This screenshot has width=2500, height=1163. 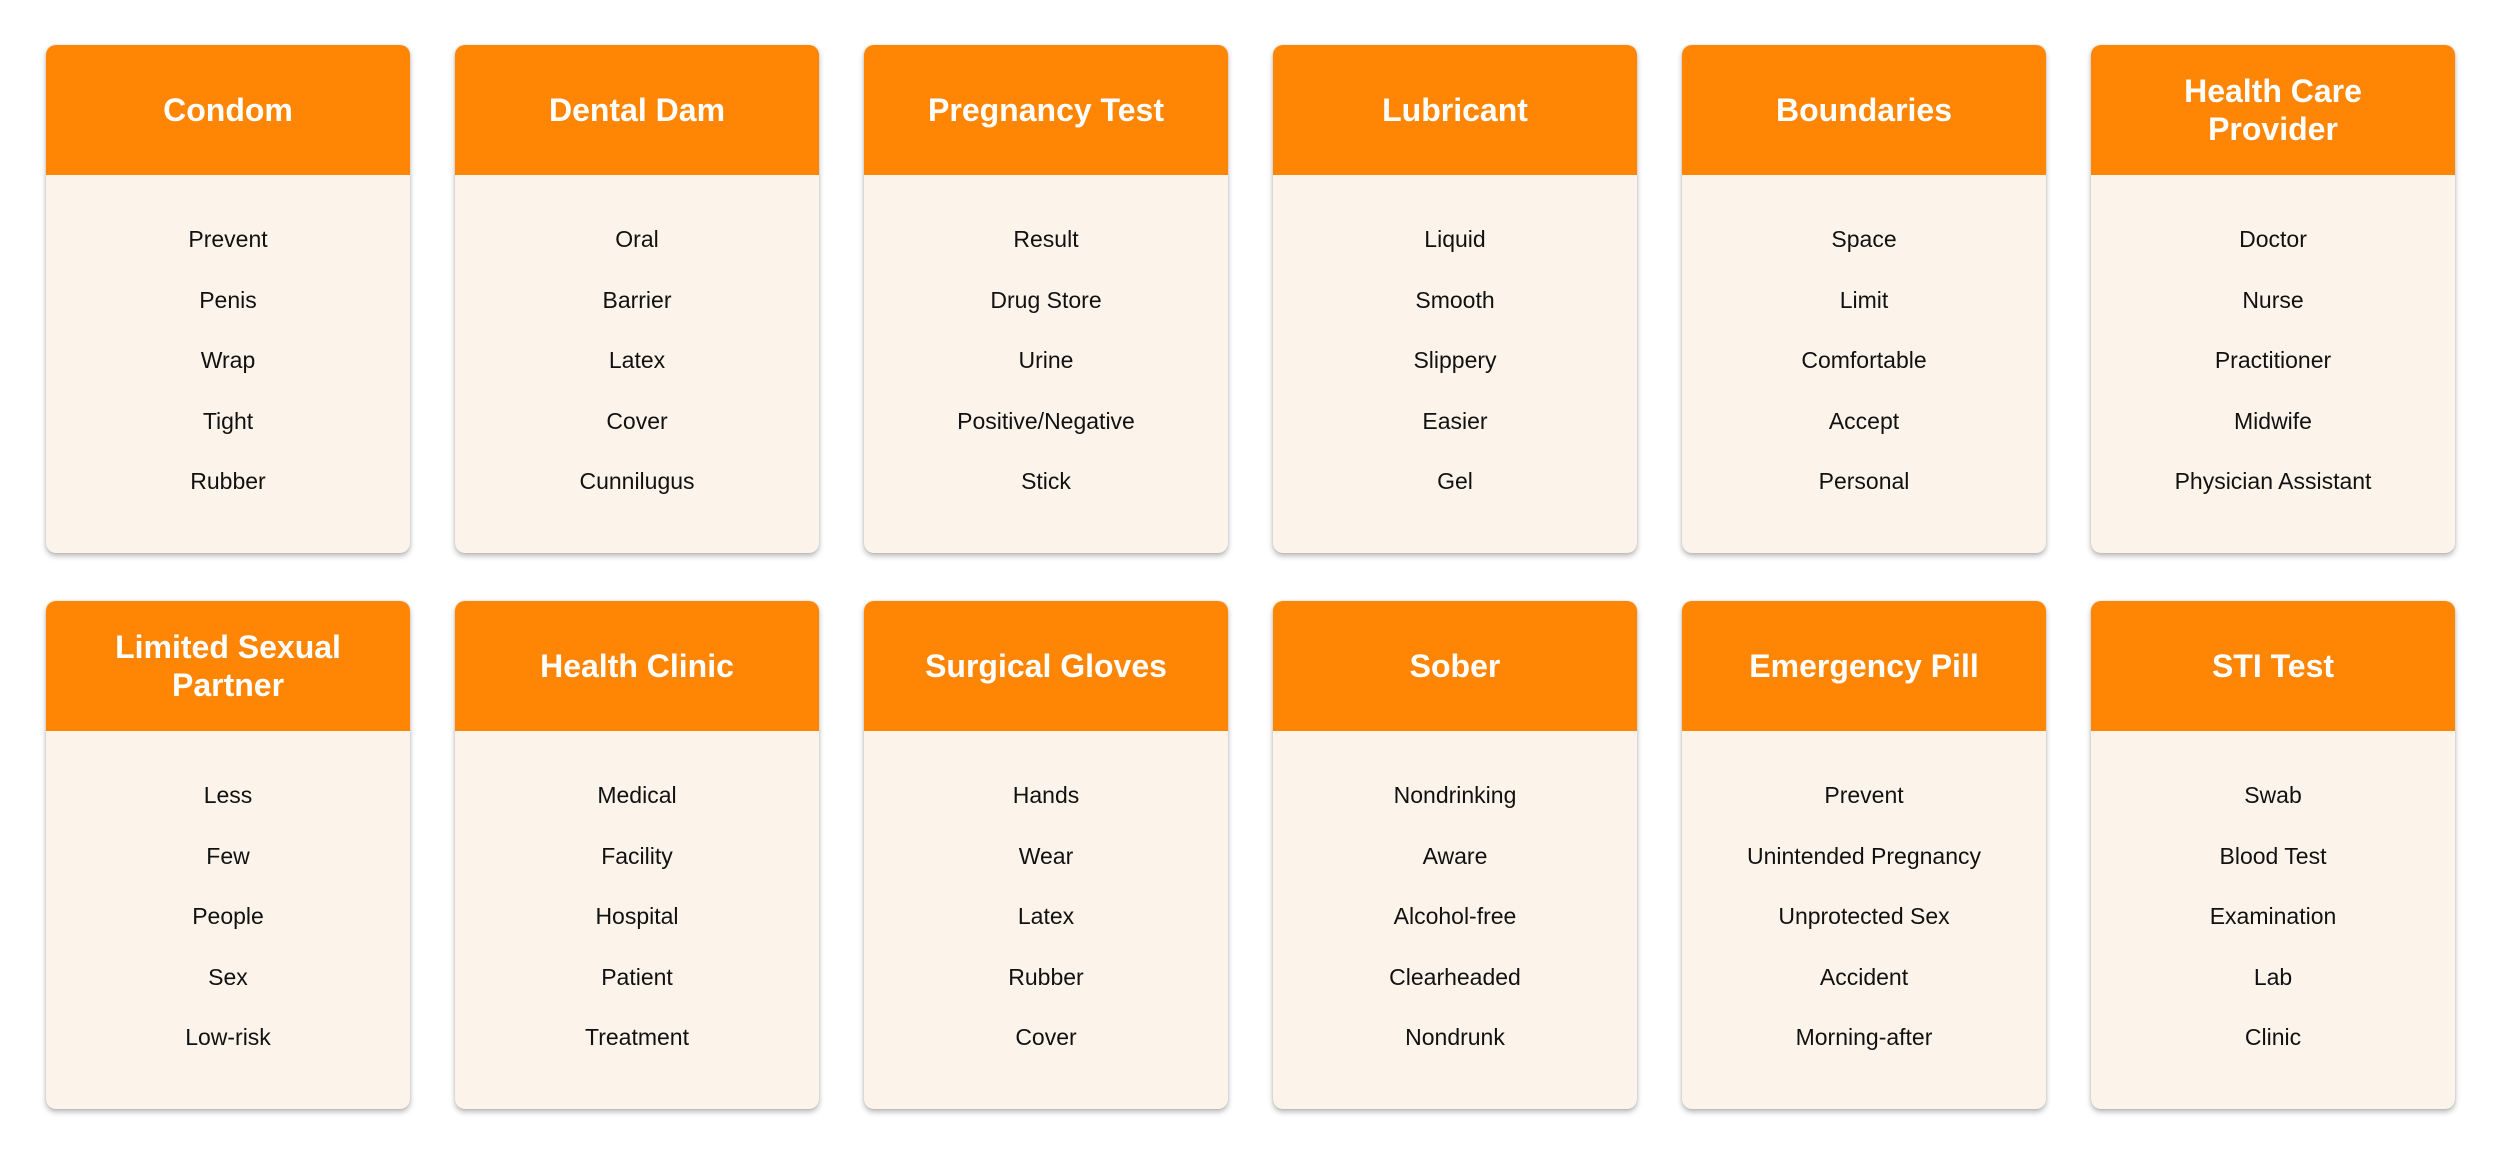 What do you see at coordinates (1046, 666) in the screenshot?
I see `card-title: Surgical Gloves` at bounding box center [1046, 666].